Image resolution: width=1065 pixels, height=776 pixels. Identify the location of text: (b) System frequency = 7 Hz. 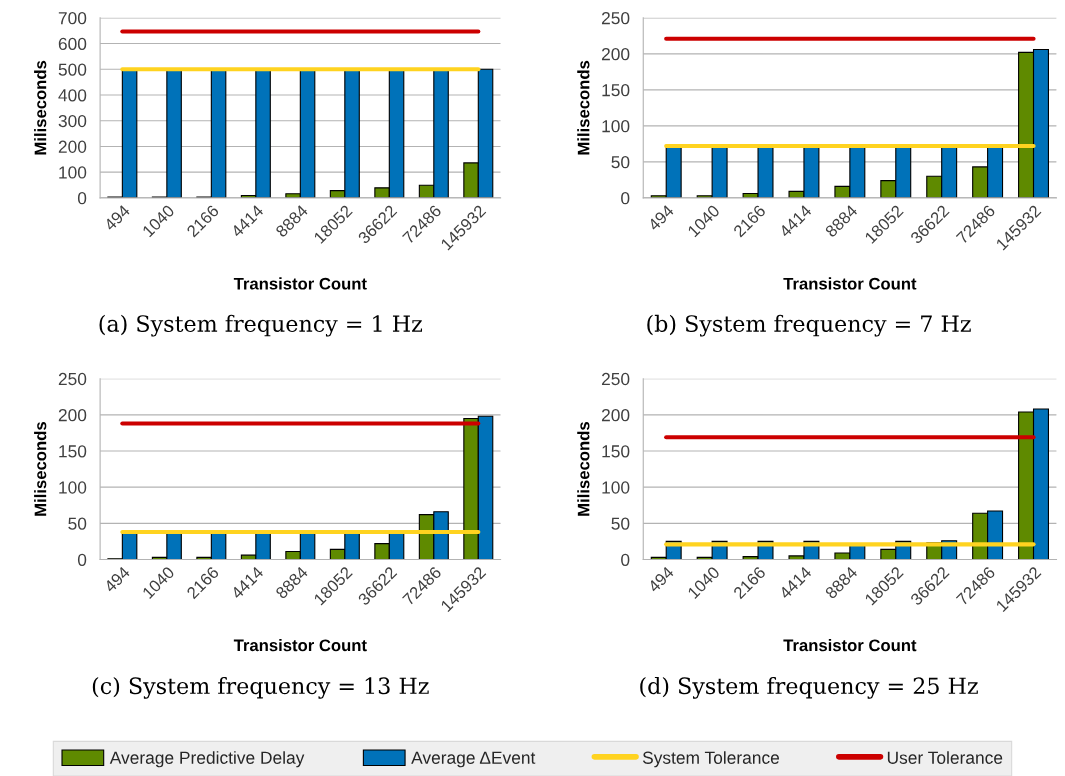
(809, 325).